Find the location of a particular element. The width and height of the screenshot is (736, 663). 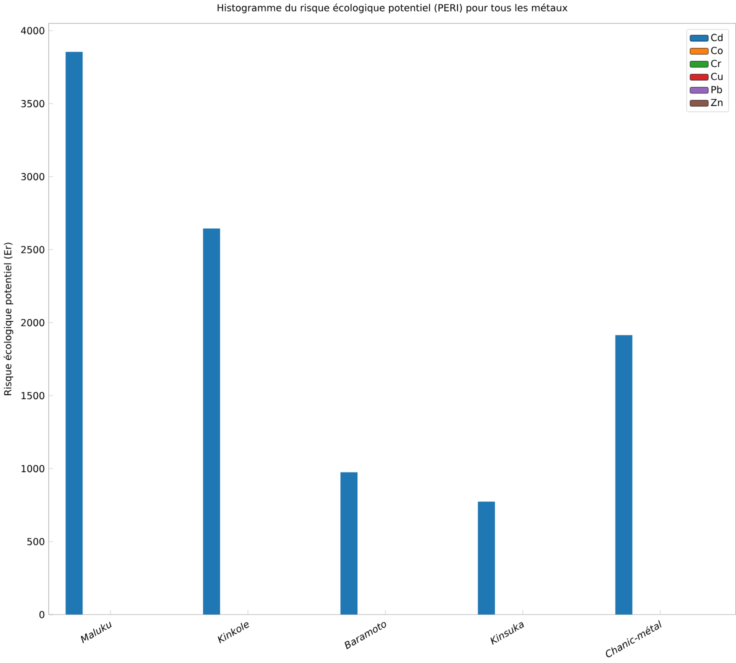

y-tick-label: 2500 is located at coordinates (32, 250).